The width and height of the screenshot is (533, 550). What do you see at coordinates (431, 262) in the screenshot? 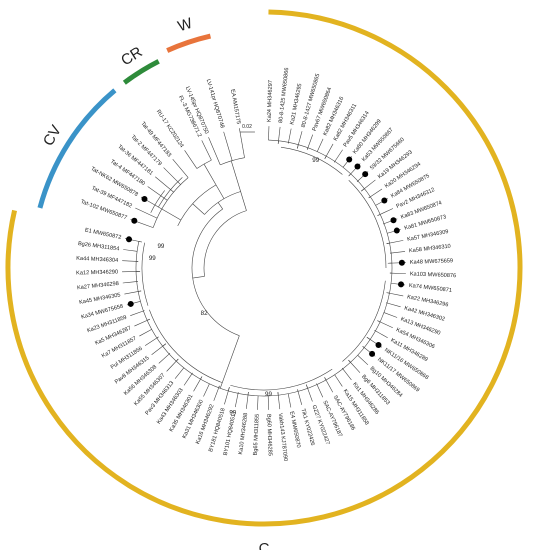
I see `leaf-label: Ka48 MW675659` at bounding box center [431, 262].